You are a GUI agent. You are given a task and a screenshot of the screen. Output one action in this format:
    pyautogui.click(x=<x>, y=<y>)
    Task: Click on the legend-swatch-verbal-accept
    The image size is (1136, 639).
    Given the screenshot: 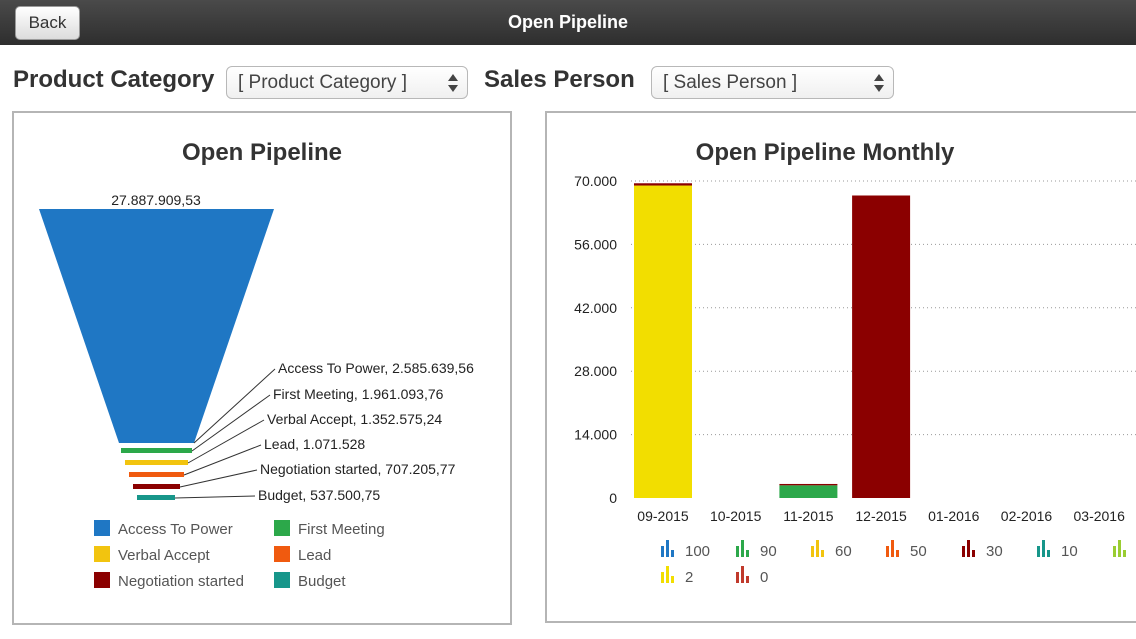 What is the action you would take?
    pyautogui.click(x=102, y=554)
    